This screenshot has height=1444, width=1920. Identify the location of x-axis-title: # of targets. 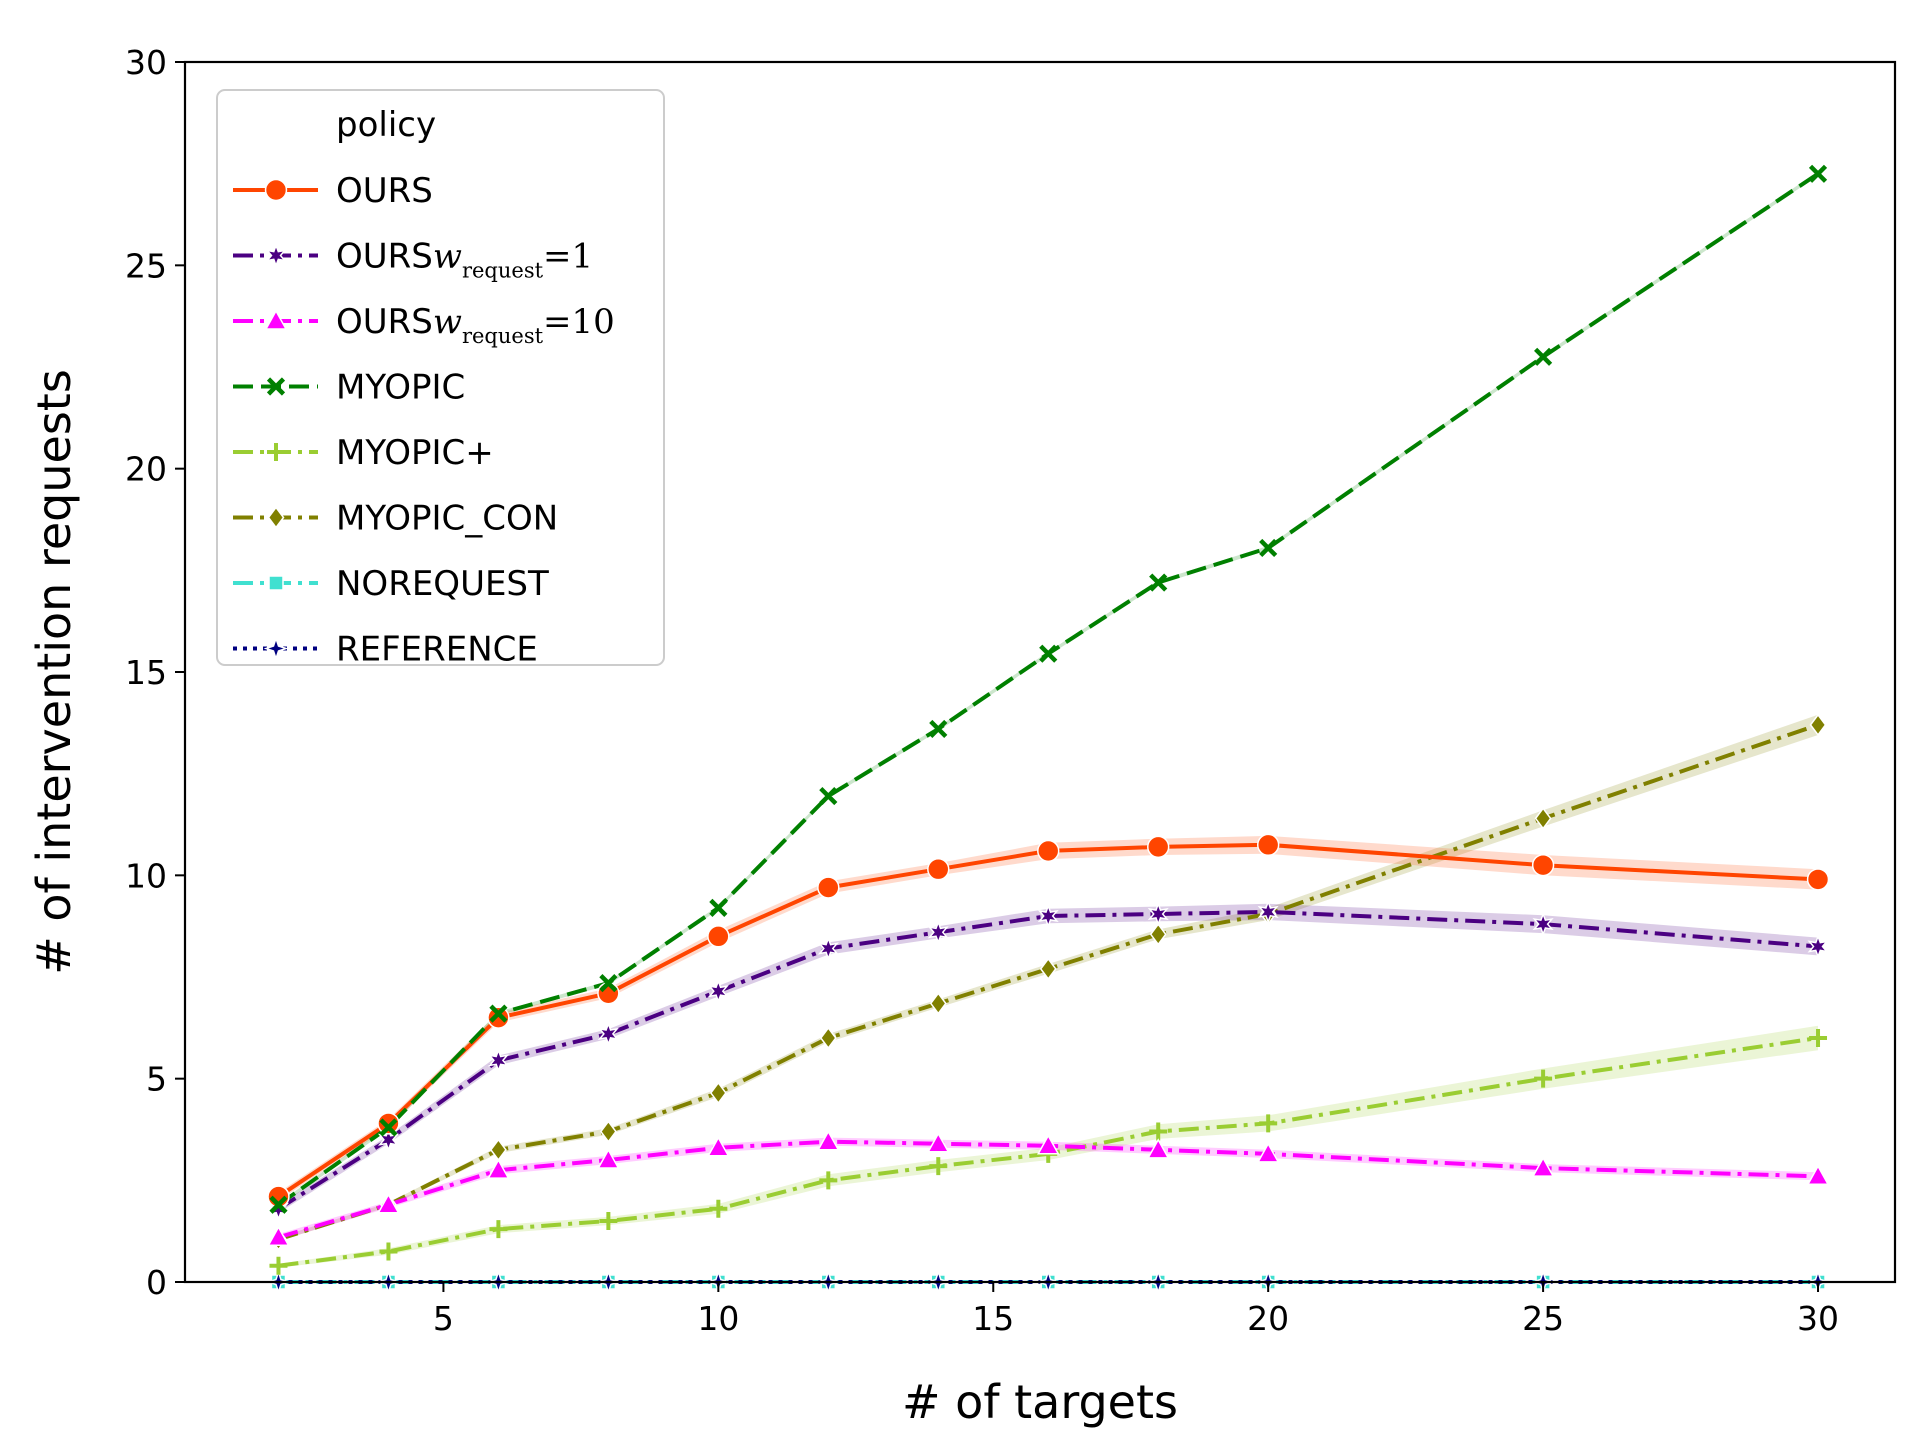
(1040, 1402).